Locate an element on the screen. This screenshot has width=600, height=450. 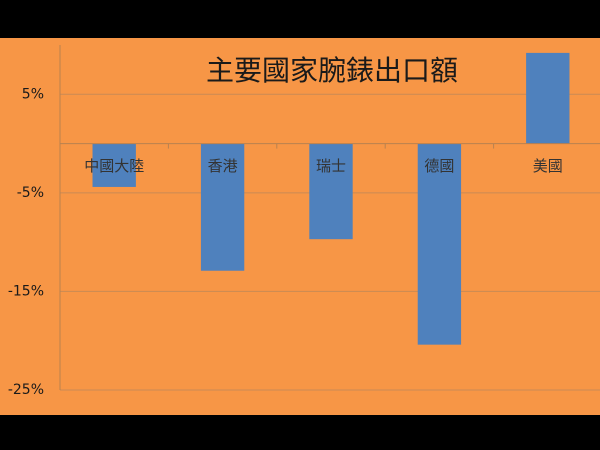
x-tick-label: 瑞士 is located at coordinates (331, 166).